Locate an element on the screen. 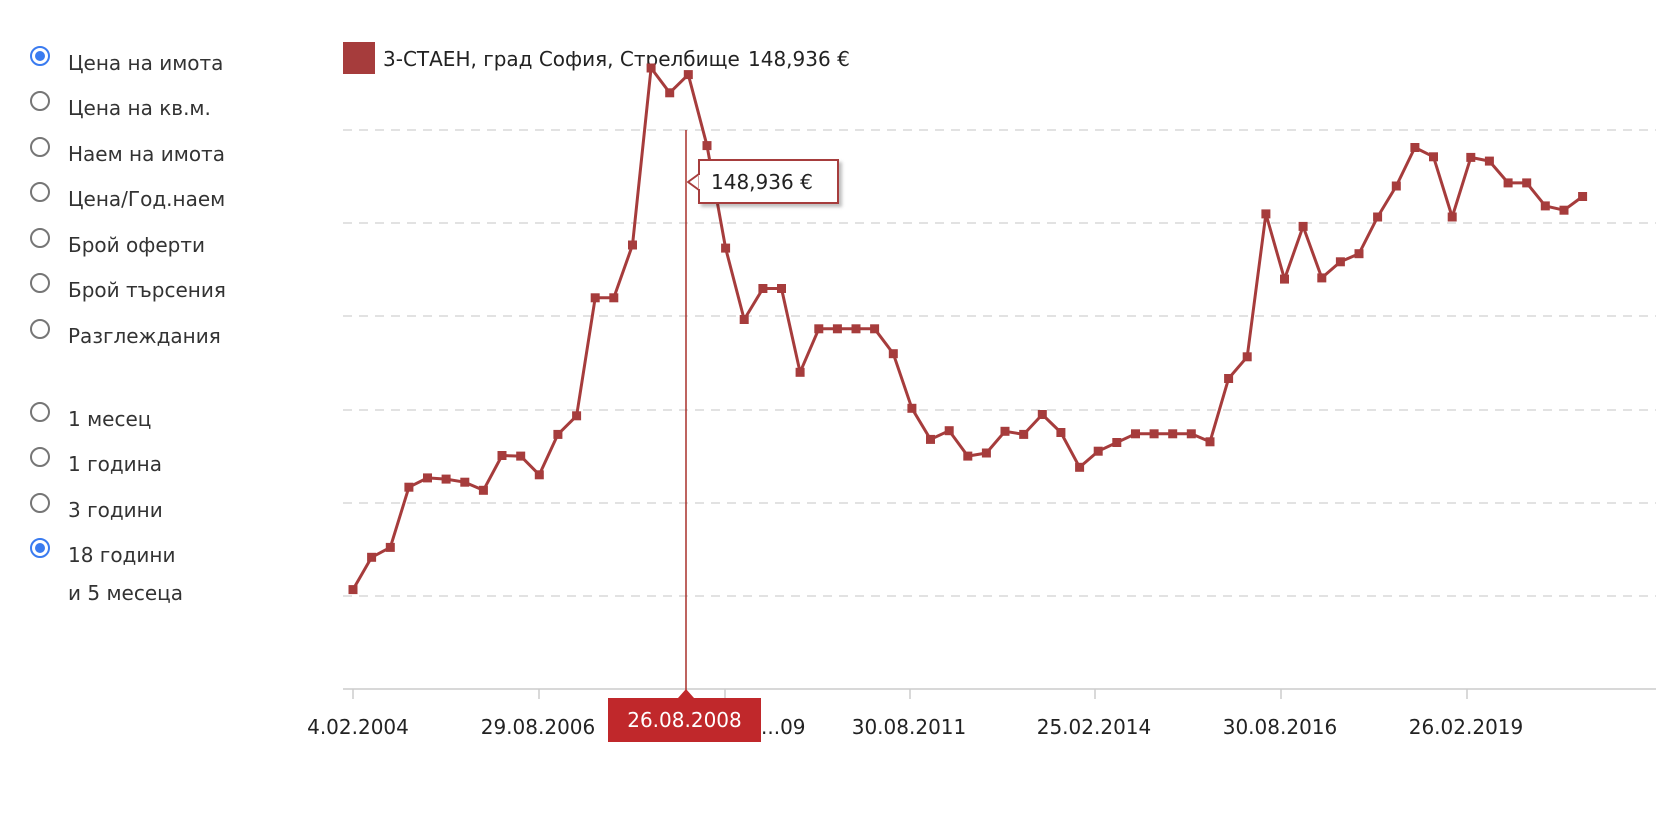 This screenshot has height=820, width=1656. radio-price-circle is located at coordinates (40, 56).